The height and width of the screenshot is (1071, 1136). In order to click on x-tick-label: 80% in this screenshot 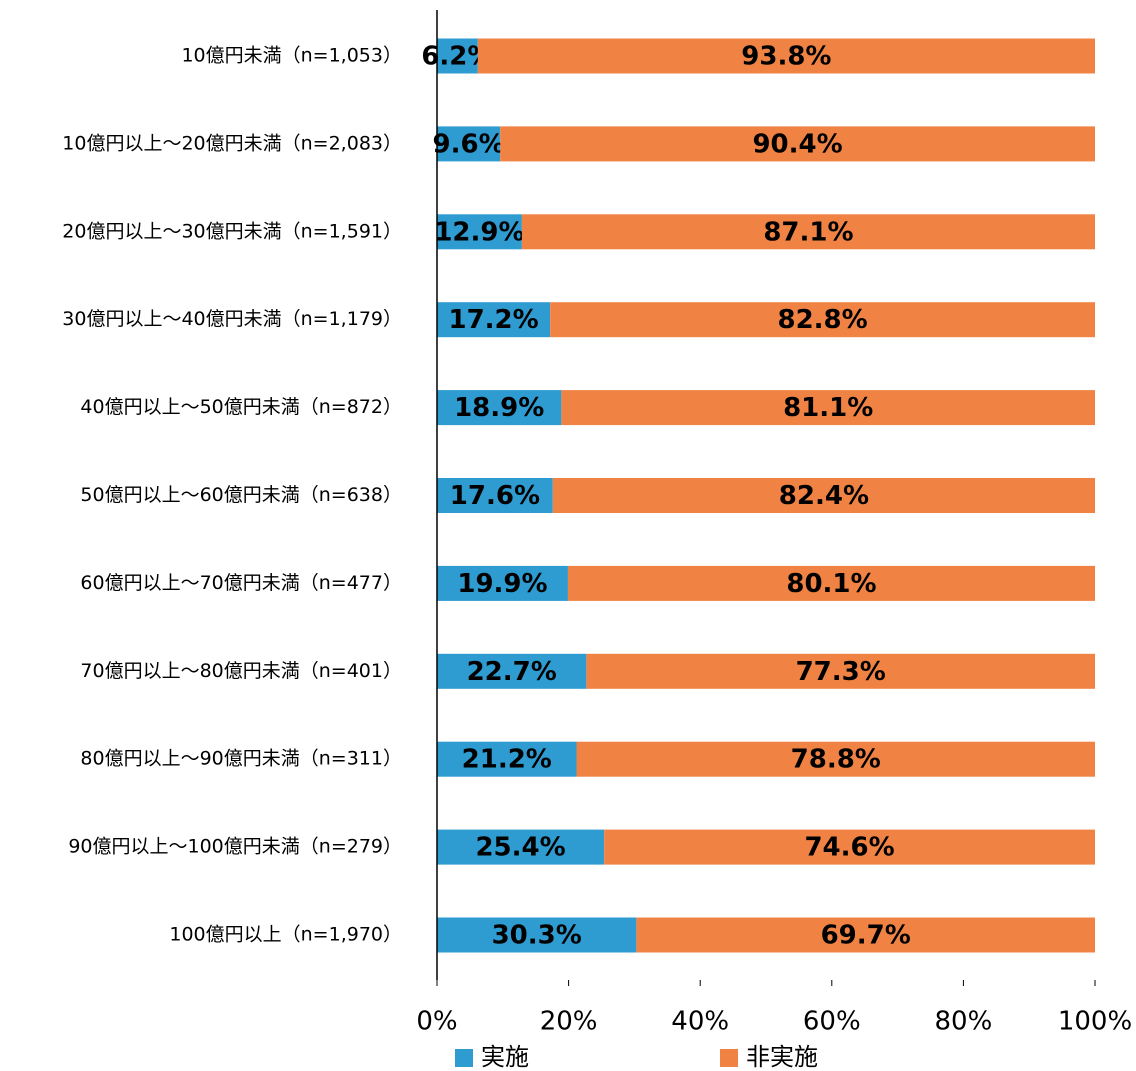, I will do `click(964, 1022)`.